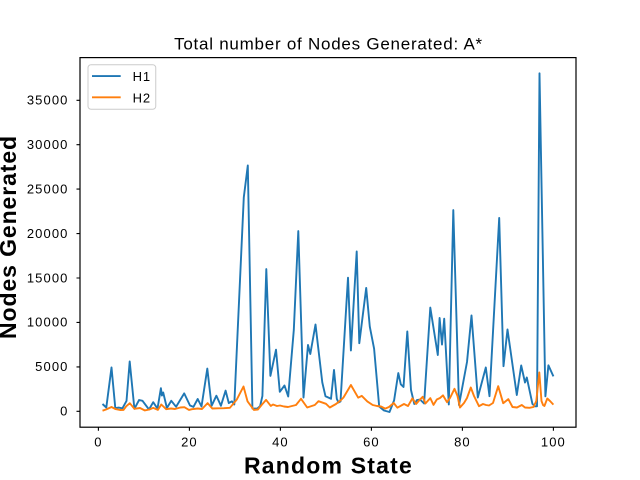 This screenshot has width=640, height=480. I want to click on svg-text: 20, so click(189, 442).